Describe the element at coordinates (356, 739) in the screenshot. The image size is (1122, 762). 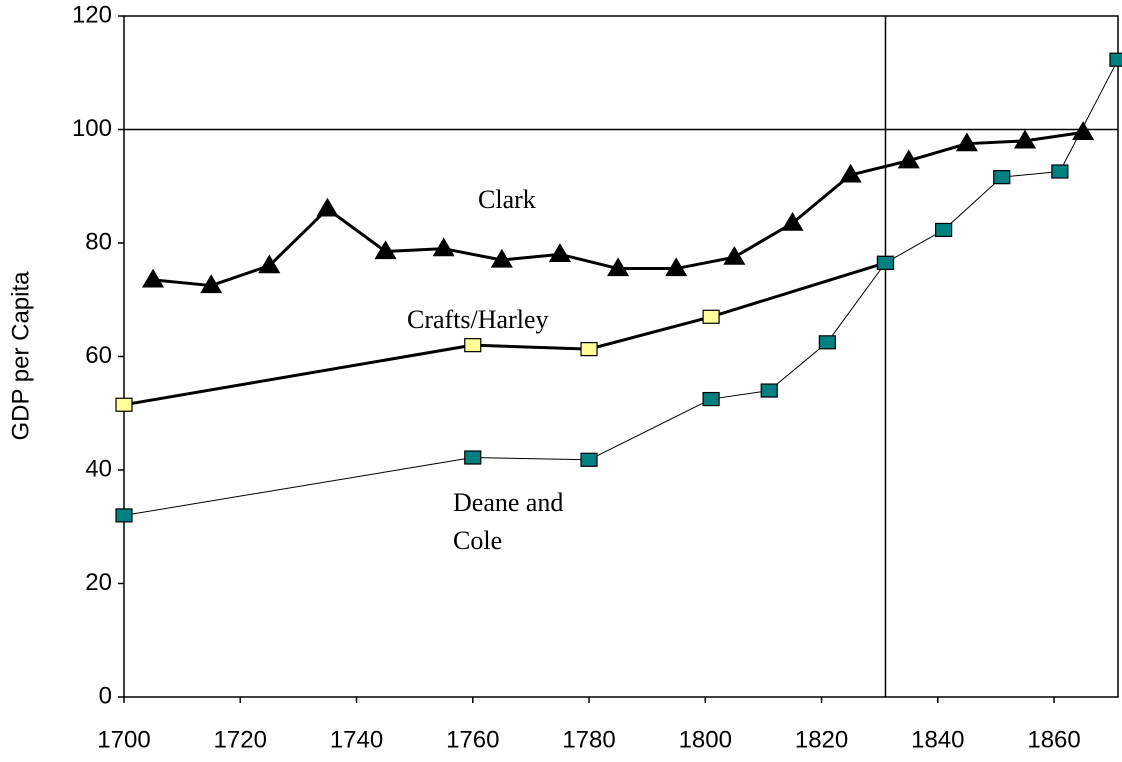
I see `x-tick-label: 1740` at that location.